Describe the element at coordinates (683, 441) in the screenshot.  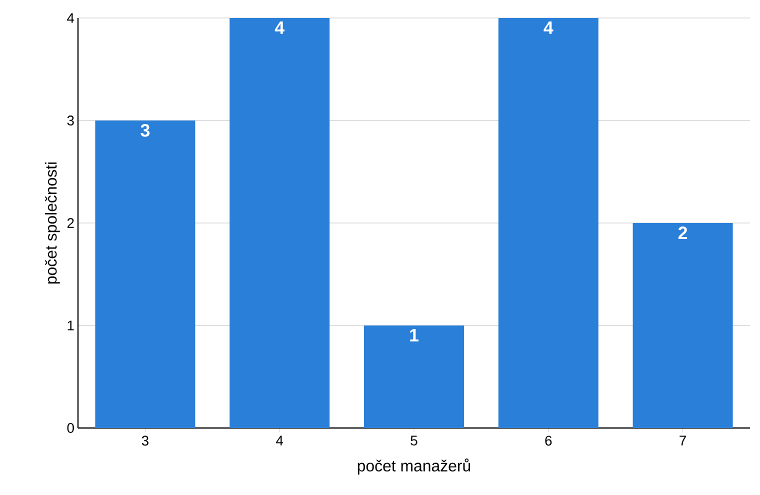
I see `x-tick-label: 7` at that location.